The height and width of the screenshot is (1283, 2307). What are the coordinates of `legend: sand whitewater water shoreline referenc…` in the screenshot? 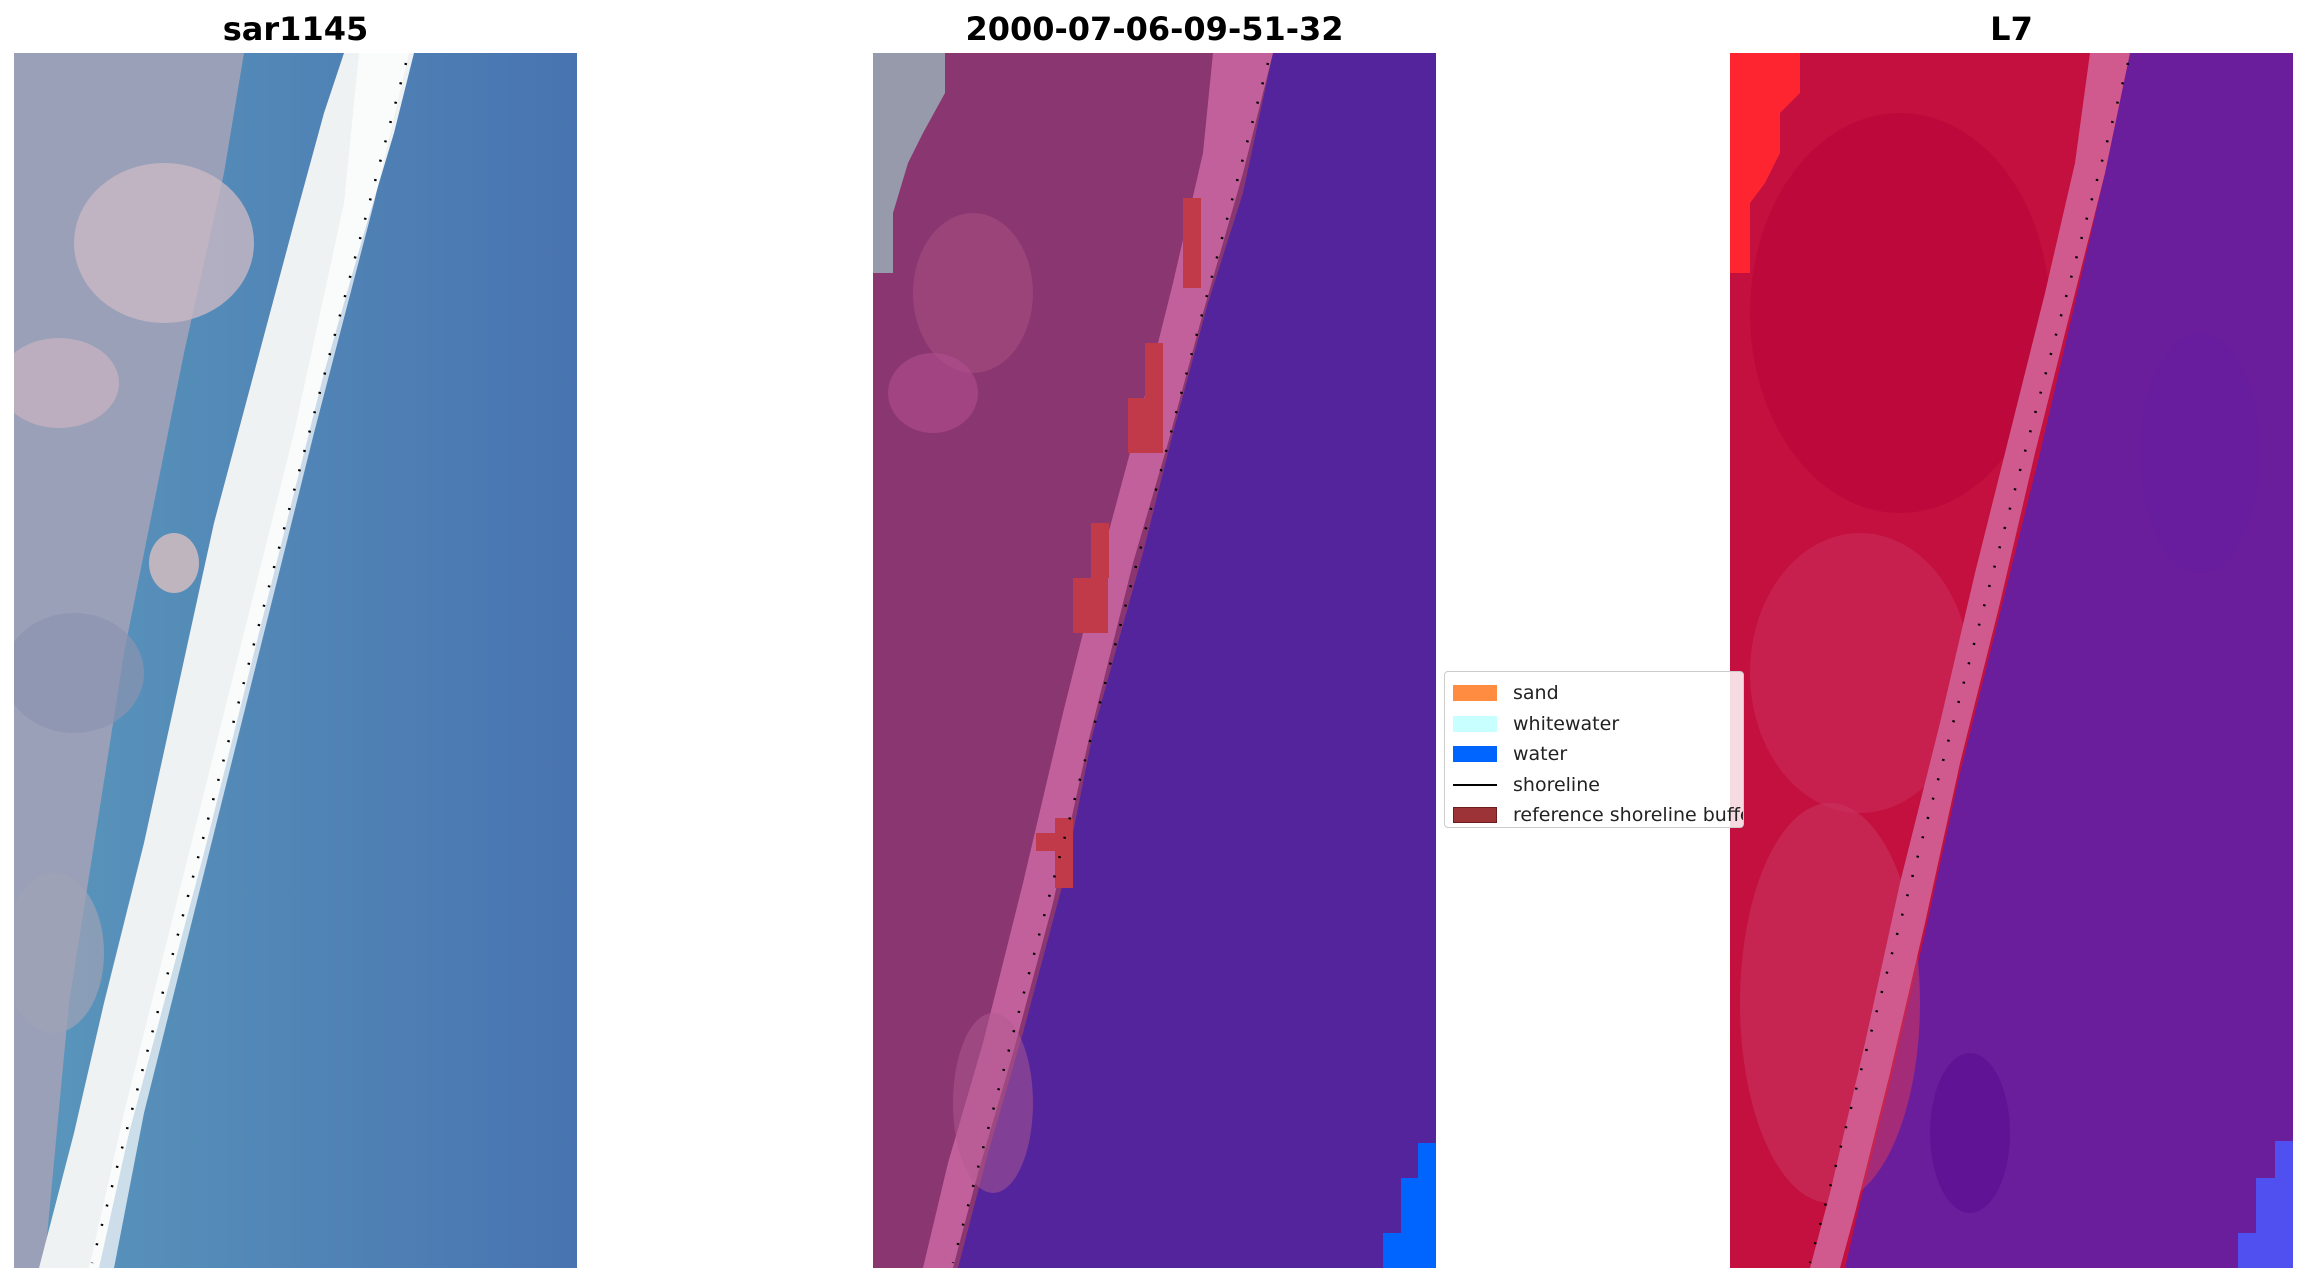 It's located at (1594, 749).